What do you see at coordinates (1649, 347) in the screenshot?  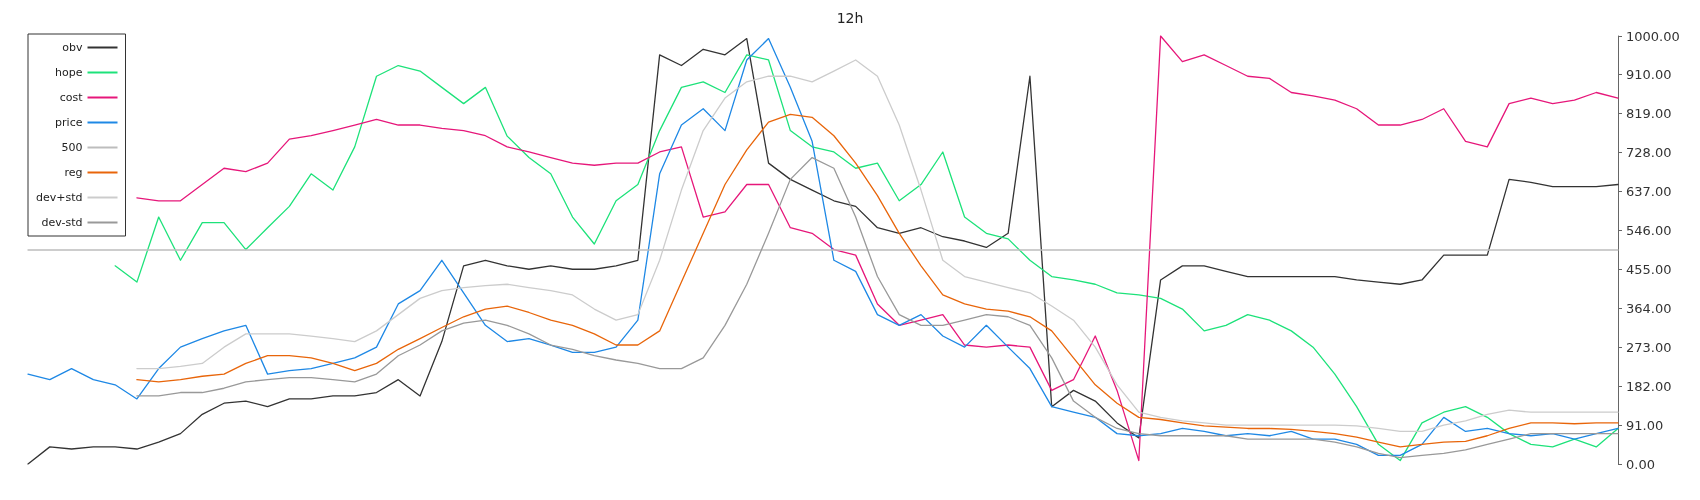 I see `y-tick-label: 273.00` at bounding box center [1649, 347].